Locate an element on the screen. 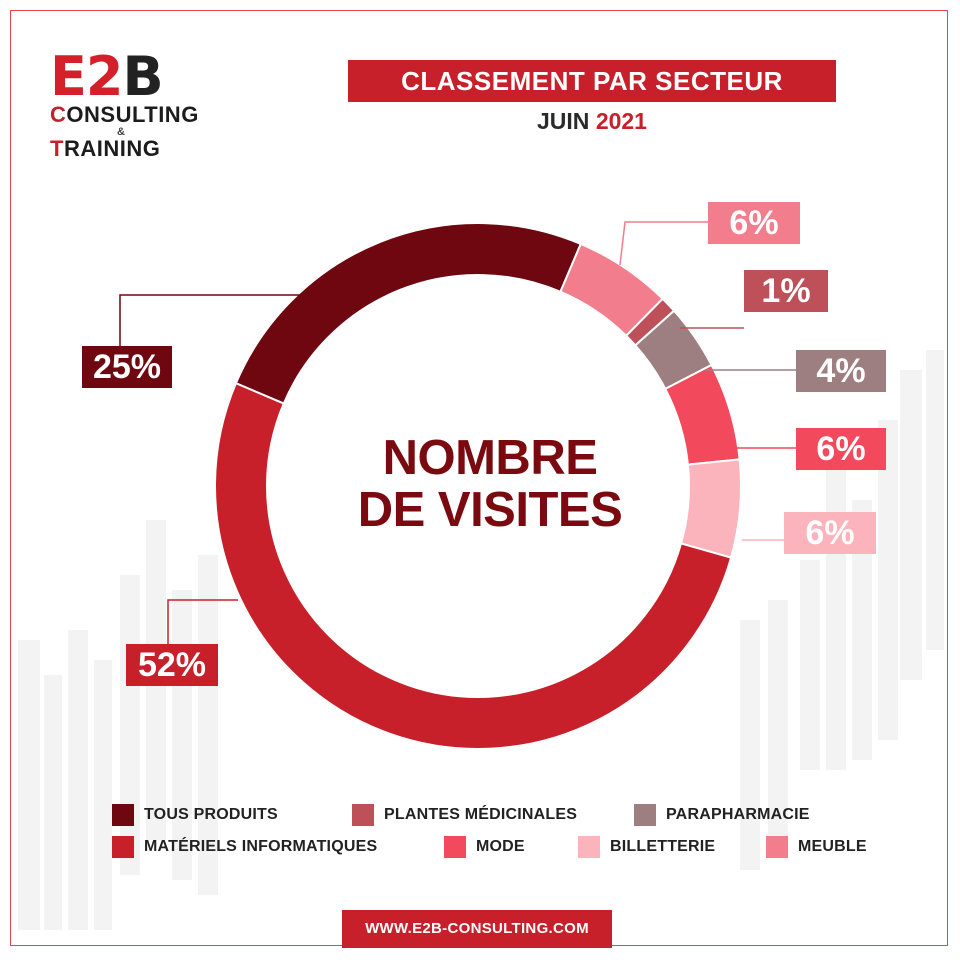  donut-center-label: NOMBRE DE VISITES is located at coordinates (490, 484).